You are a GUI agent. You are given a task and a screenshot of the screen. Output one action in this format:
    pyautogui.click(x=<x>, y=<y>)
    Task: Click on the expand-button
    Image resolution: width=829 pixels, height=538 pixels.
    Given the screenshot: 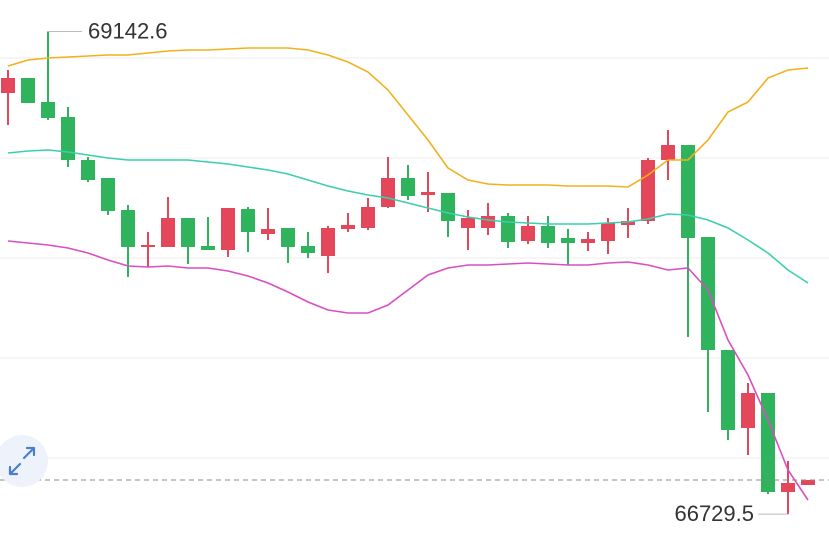 What is the action you would take?
    pyautogui.click(x=24, y=461)
    